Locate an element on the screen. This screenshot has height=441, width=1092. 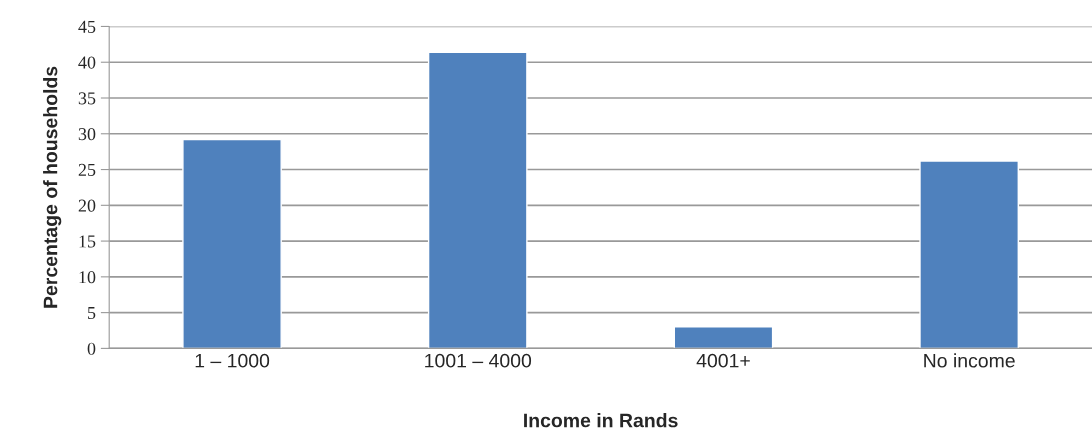
x-tick-label: 1 – 1000 is located at coordinates (232, 360).